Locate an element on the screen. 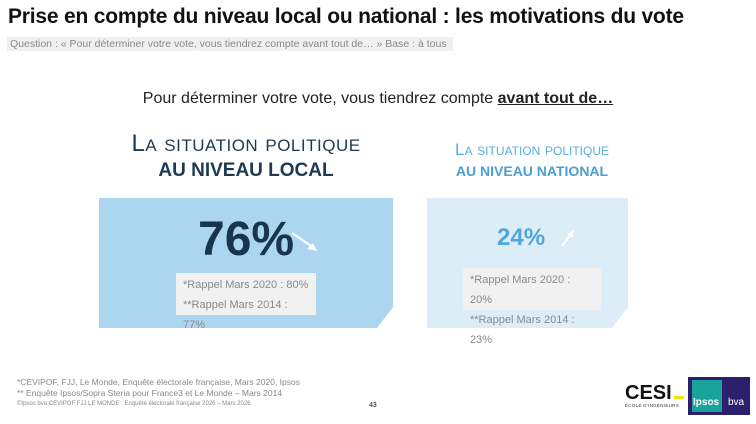  ipsos-text: Ipsos is located at coordinates (706, 402).